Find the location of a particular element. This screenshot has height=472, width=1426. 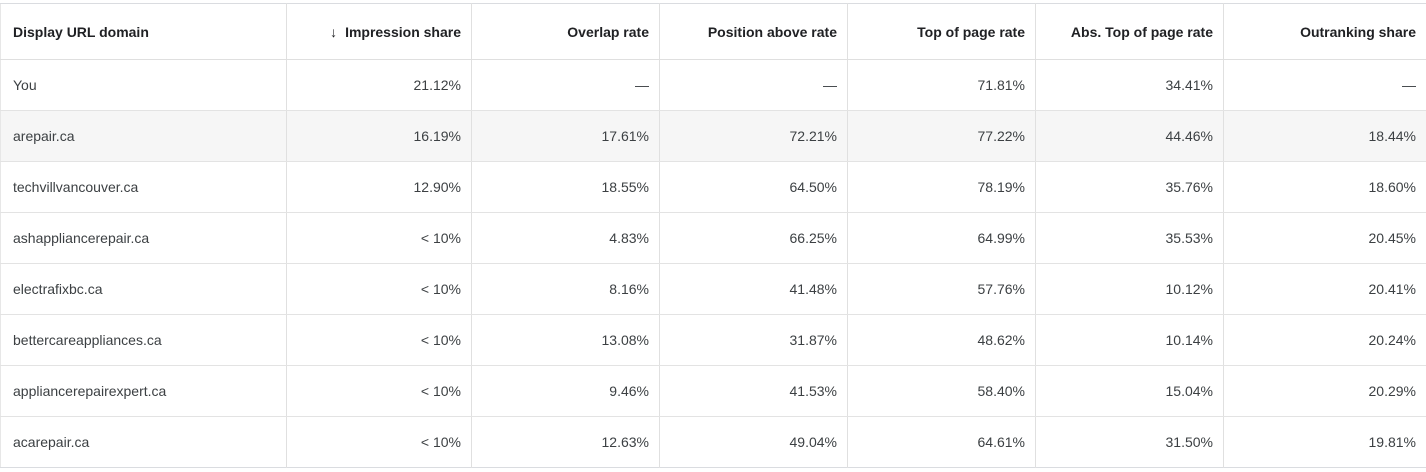

cell-domain: appliancerepairexpert.ca is located at coordinates (143, 391).